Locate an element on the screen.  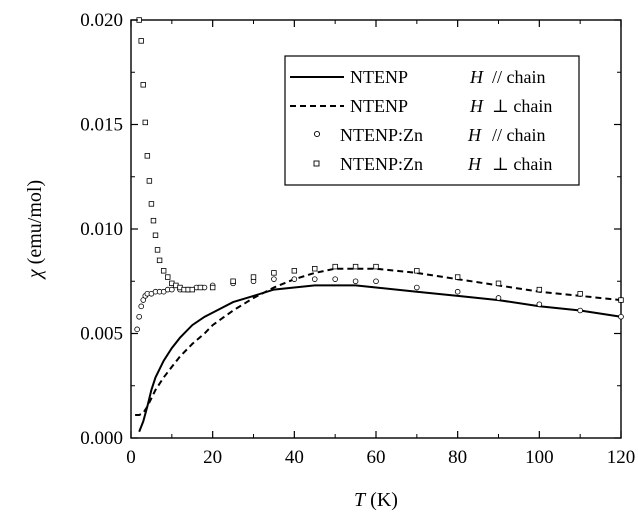
x-tick-label: 120 is located at coordinates (621, 457).